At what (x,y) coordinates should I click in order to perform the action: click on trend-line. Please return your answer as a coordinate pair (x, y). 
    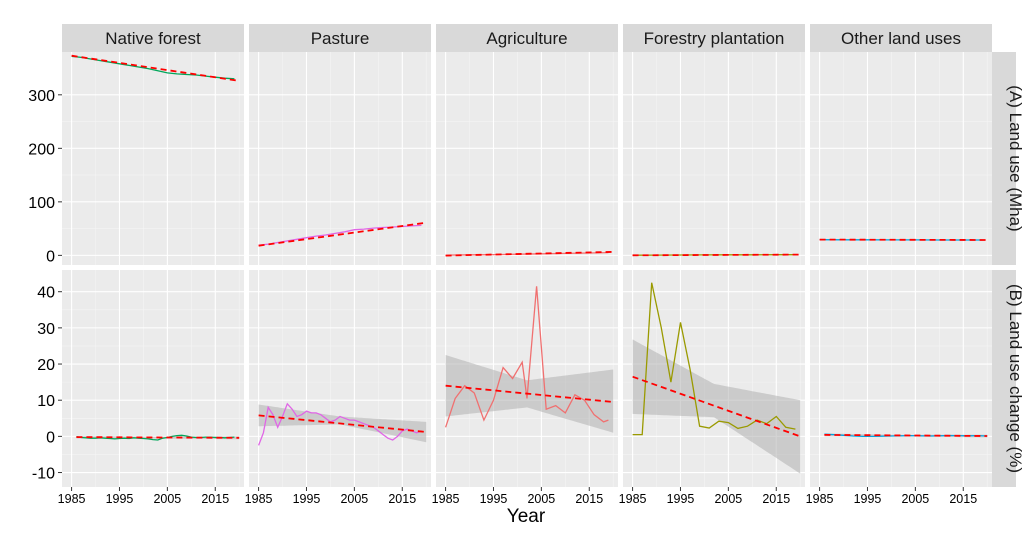
    Looking at the image, I should click on (717, 255).